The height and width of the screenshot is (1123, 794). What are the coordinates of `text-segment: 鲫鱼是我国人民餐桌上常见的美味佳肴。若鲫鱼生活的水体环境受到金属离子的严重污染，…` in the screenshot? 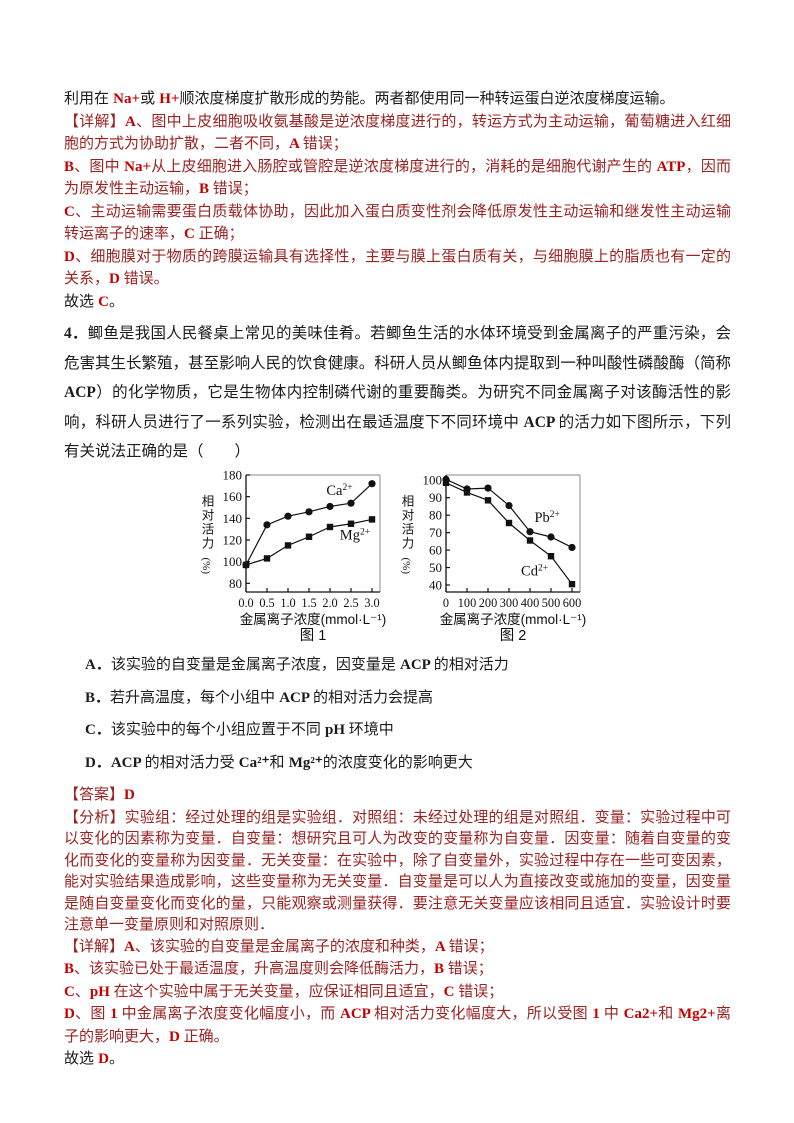 It's located at (397, 348).